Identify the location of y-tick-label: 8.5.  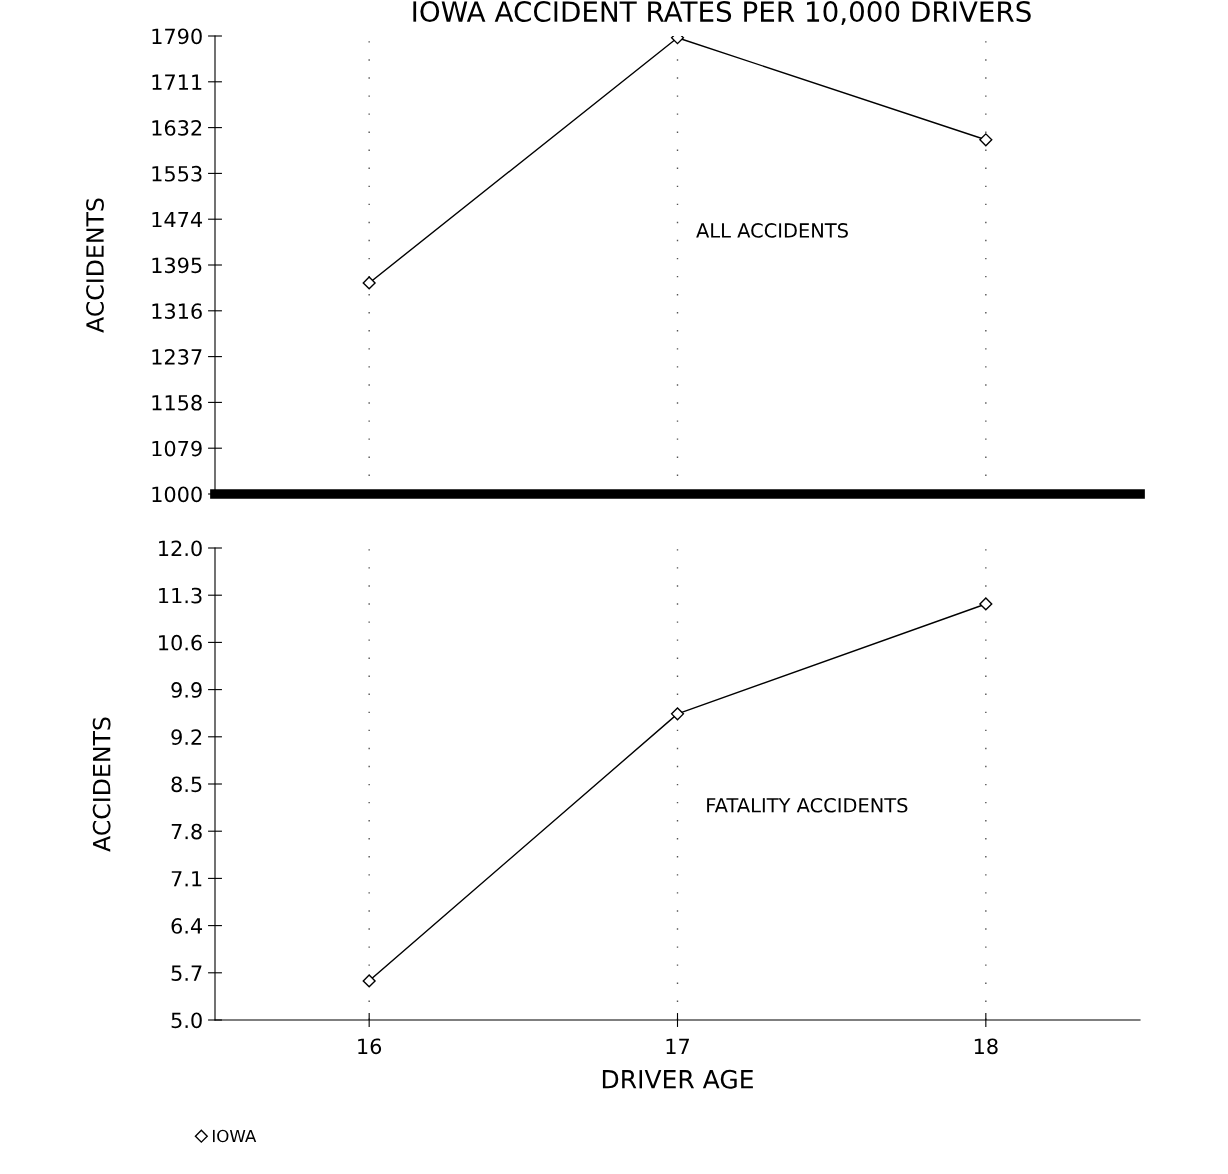
(186, 784).